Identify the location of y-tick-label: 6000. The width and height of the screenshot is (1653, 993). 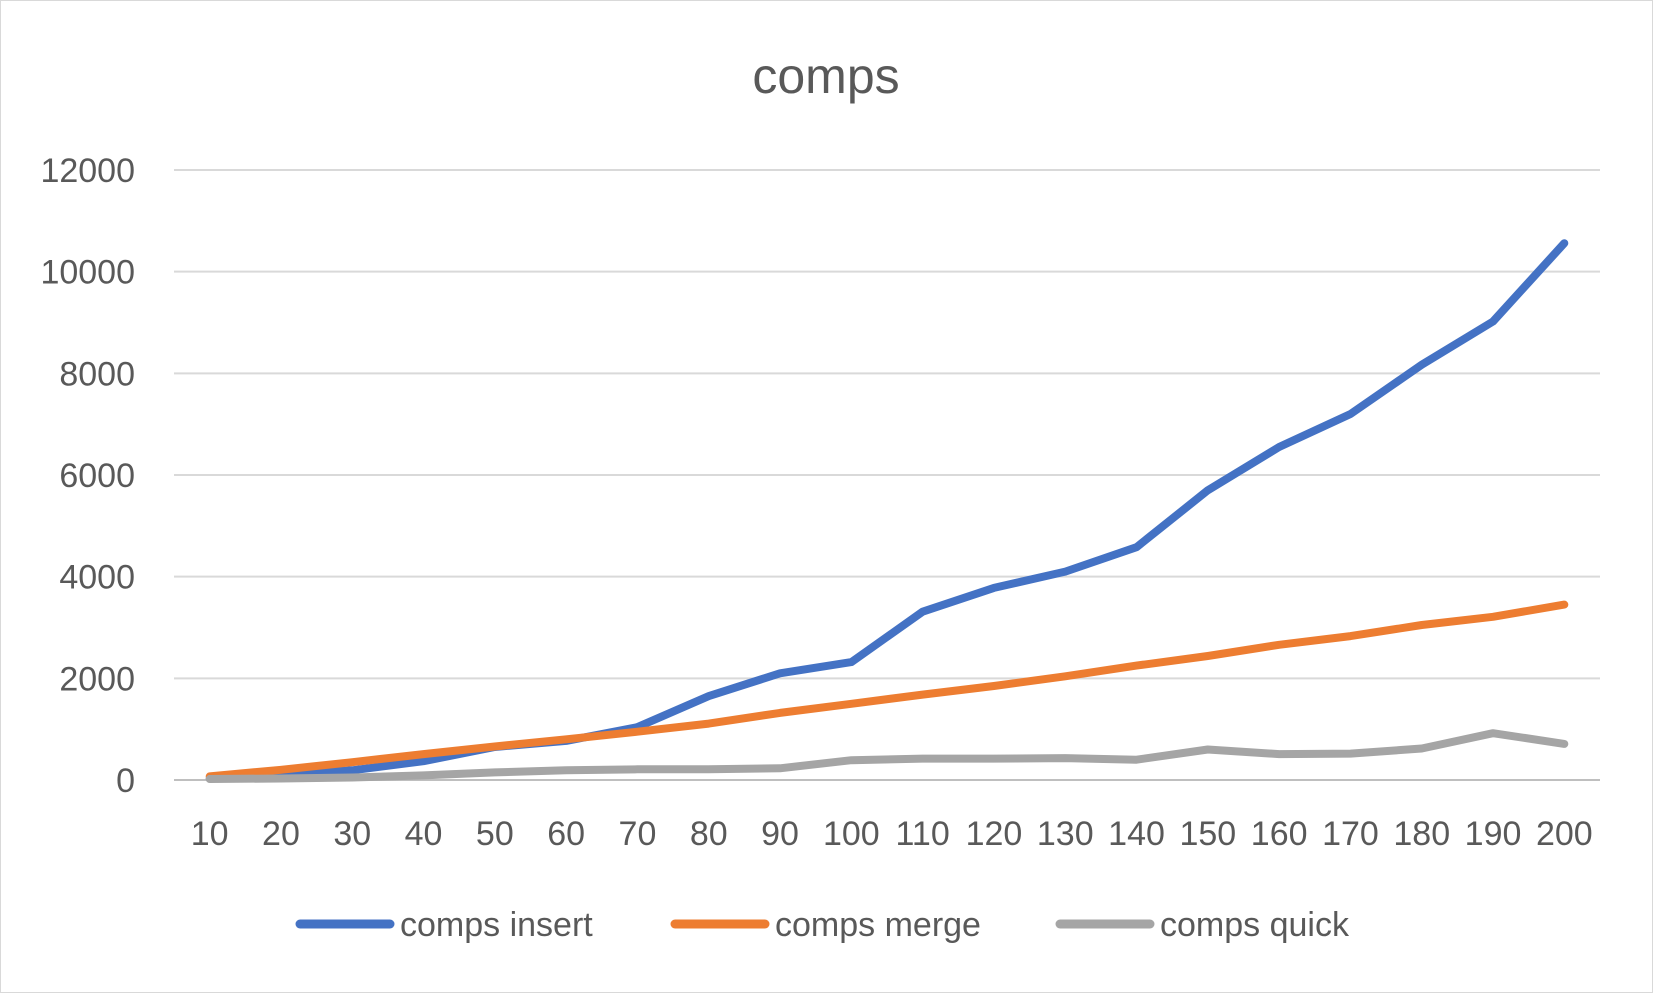
(97, 476).